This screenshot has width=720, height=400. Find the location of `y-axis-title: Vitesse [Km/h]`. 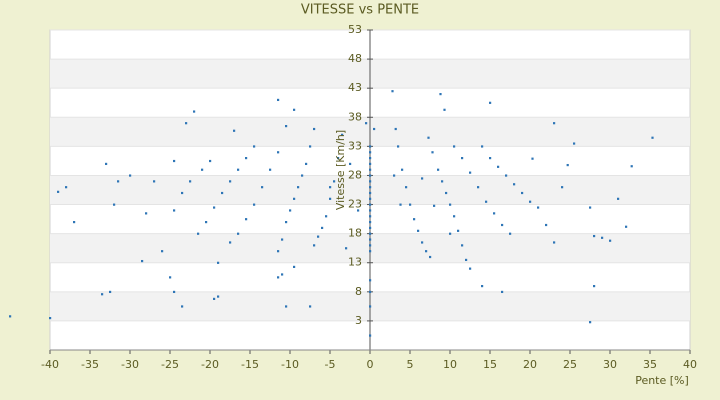

y-axis-title: Vitesse [Km/h] is located at coordinates (340, 170).